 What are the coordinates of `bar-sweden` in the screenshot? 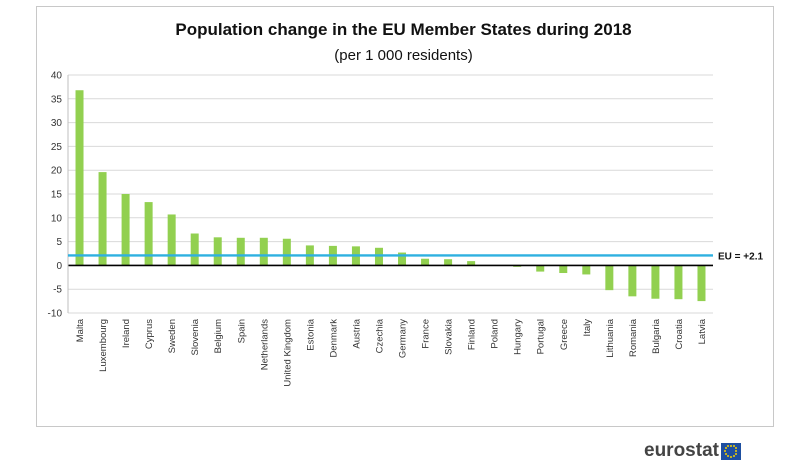 It's located at (171, 240).